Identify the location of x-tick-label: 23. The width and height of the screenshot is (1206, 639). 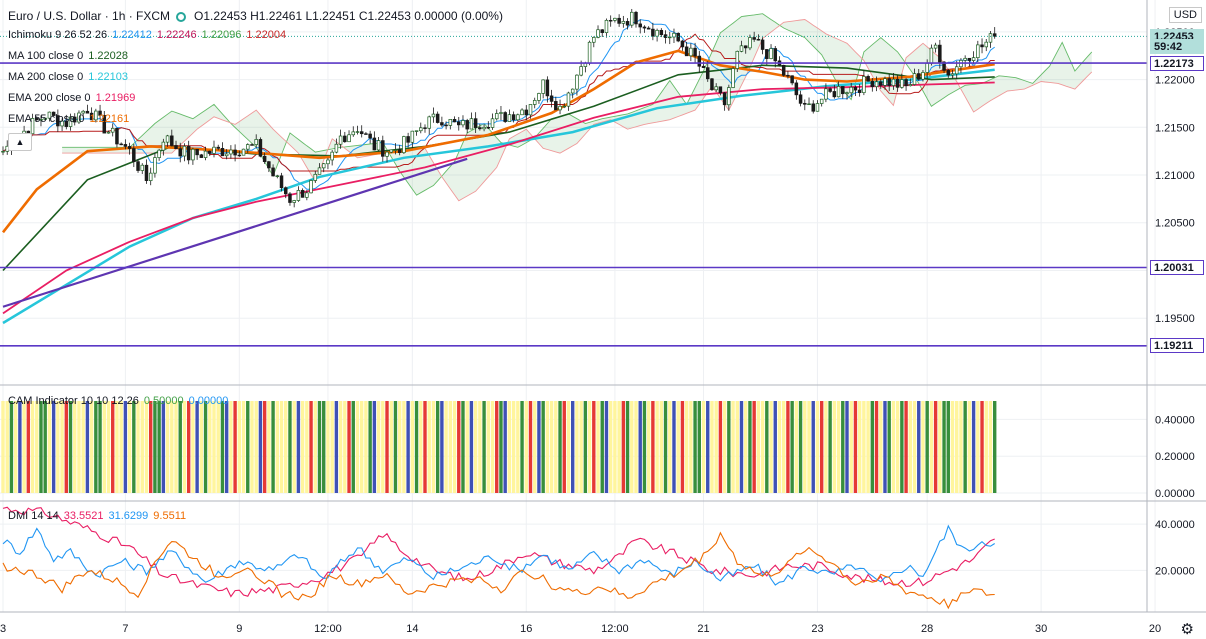
(817, 629).